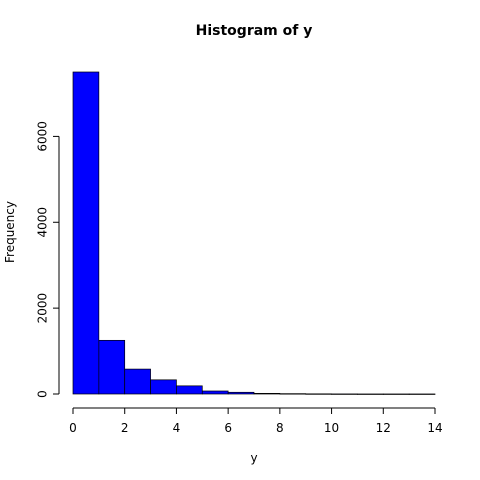 This screenshot has width=480, height=480. I want to click on y-tick-label: 6000, so click(43, 136).